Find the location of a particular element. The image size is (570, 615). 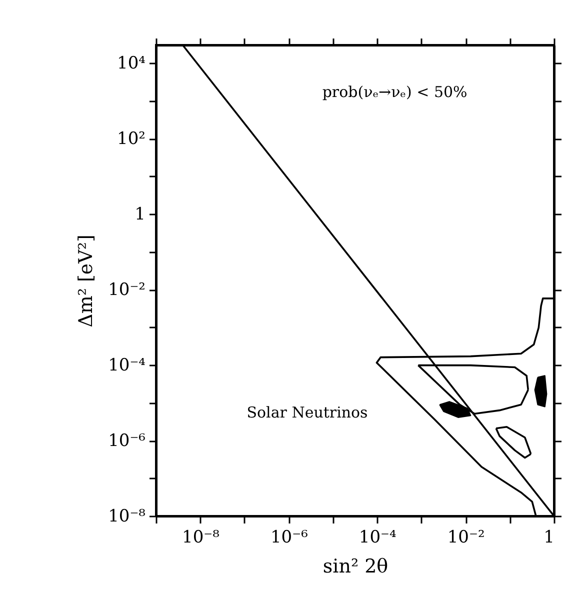

y-tick-label: 10⁻⁸ is located at coordinates (127, 516).